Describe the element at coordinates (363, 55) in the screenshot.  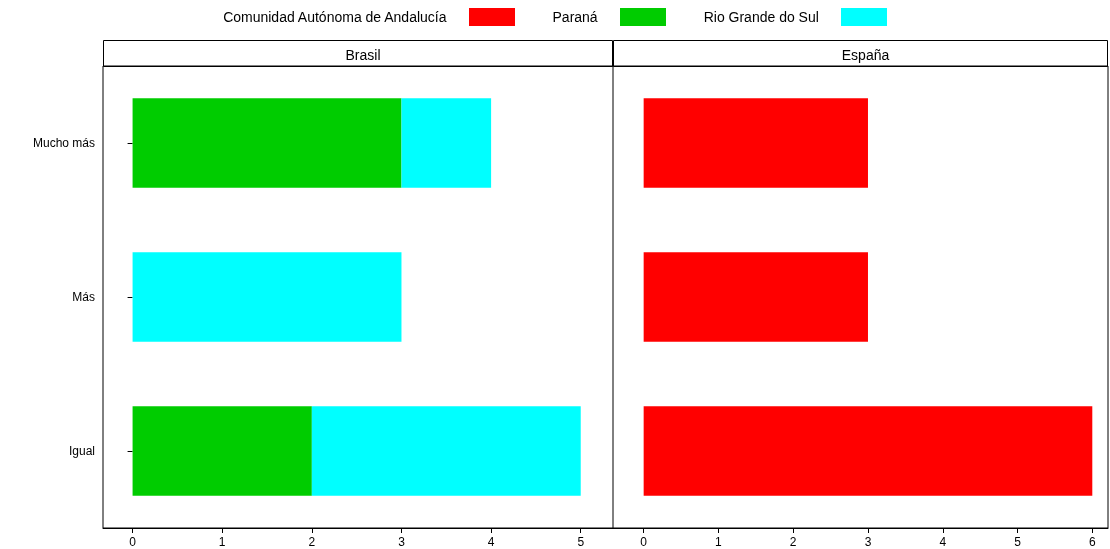
I see `chart-title: Brasil` at that location.